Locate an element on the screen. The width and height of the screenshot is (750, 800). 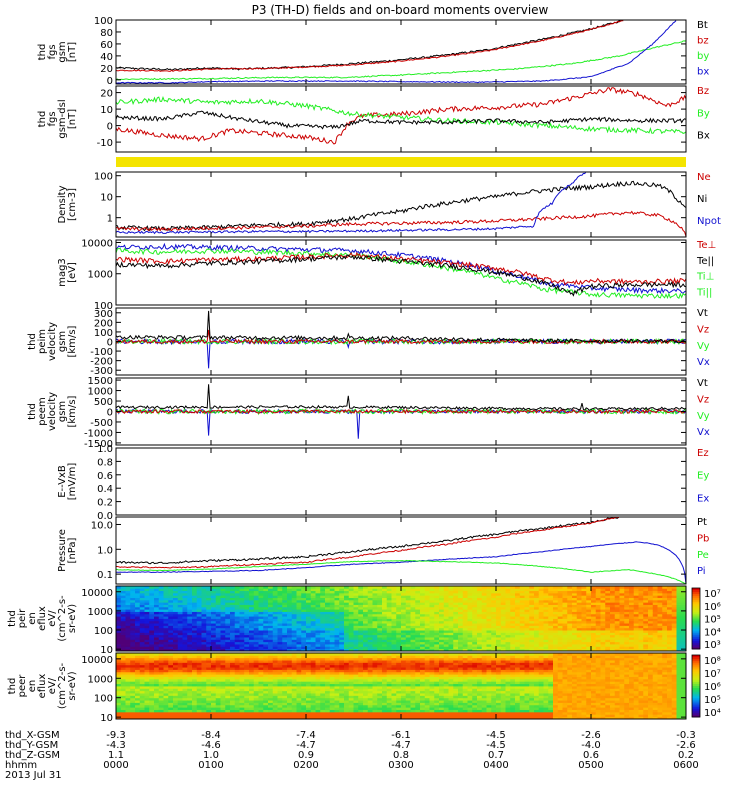
y-axis-label: [eV] is located at coordinates (72, 272).